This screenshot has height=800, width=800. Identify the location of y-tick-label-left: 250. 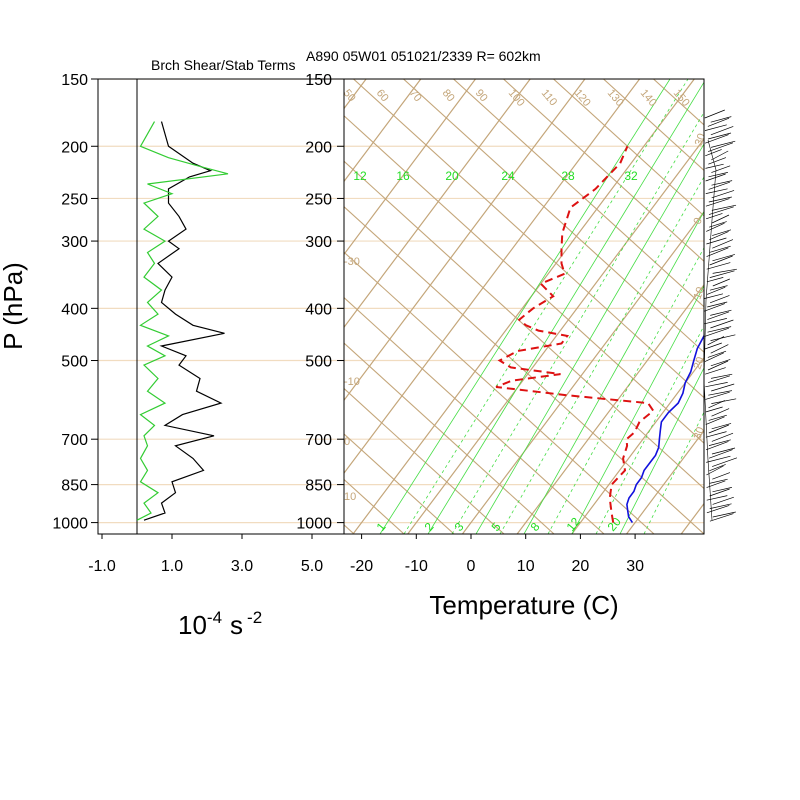
(74, 199).